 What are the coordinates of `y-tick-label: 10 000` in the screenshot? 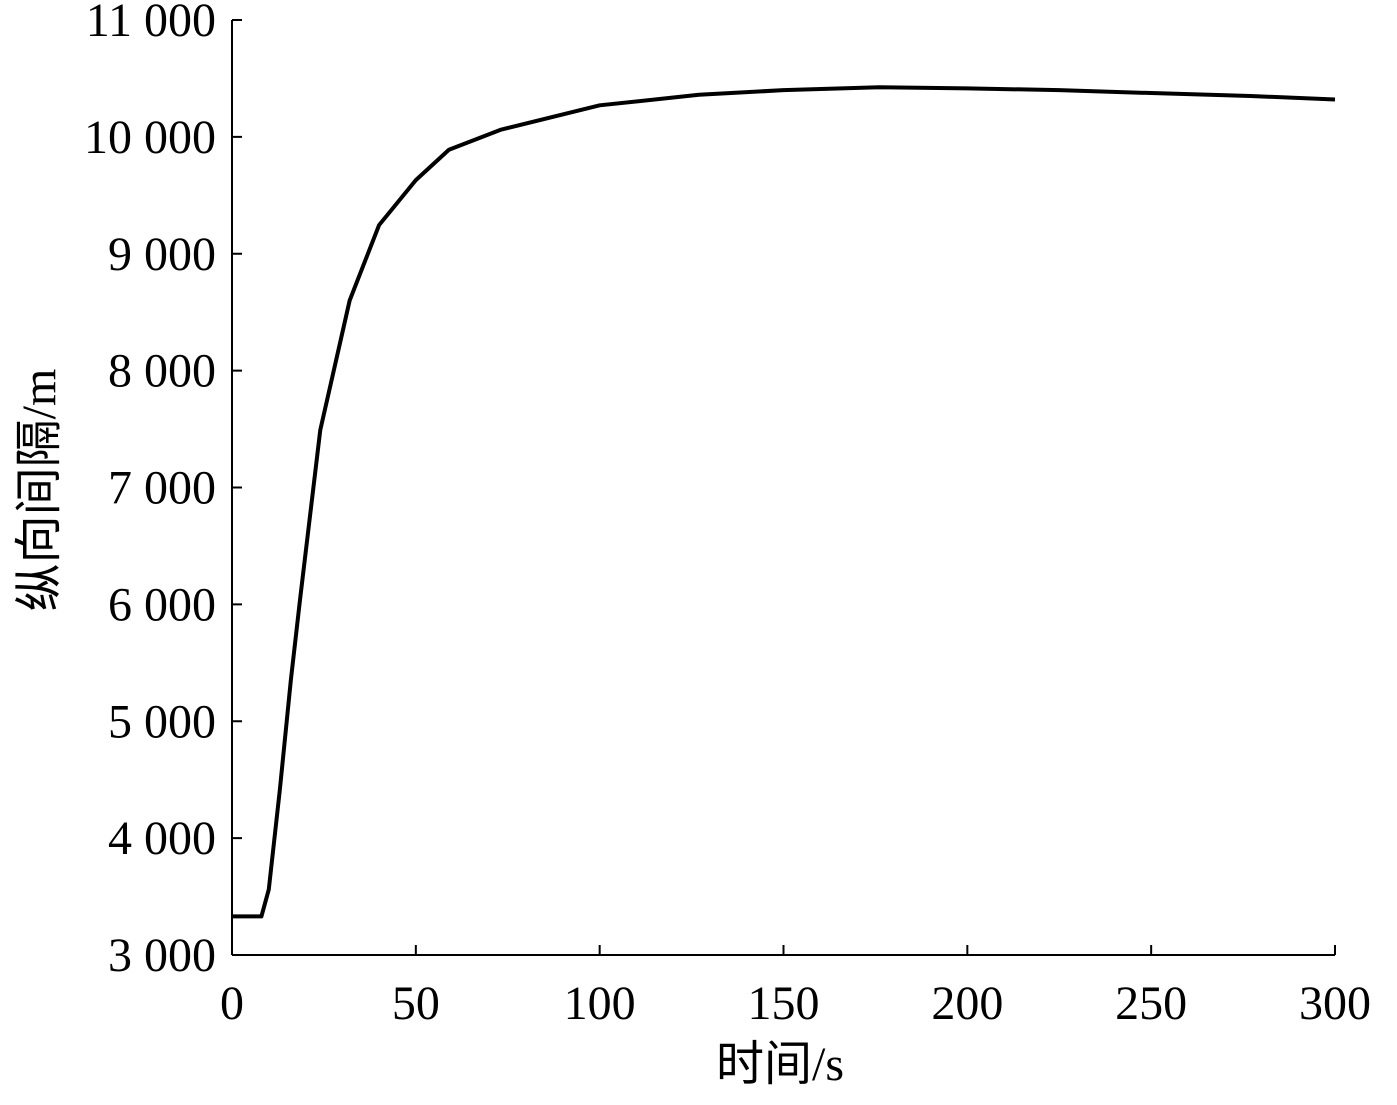 It's located at (150, 137).